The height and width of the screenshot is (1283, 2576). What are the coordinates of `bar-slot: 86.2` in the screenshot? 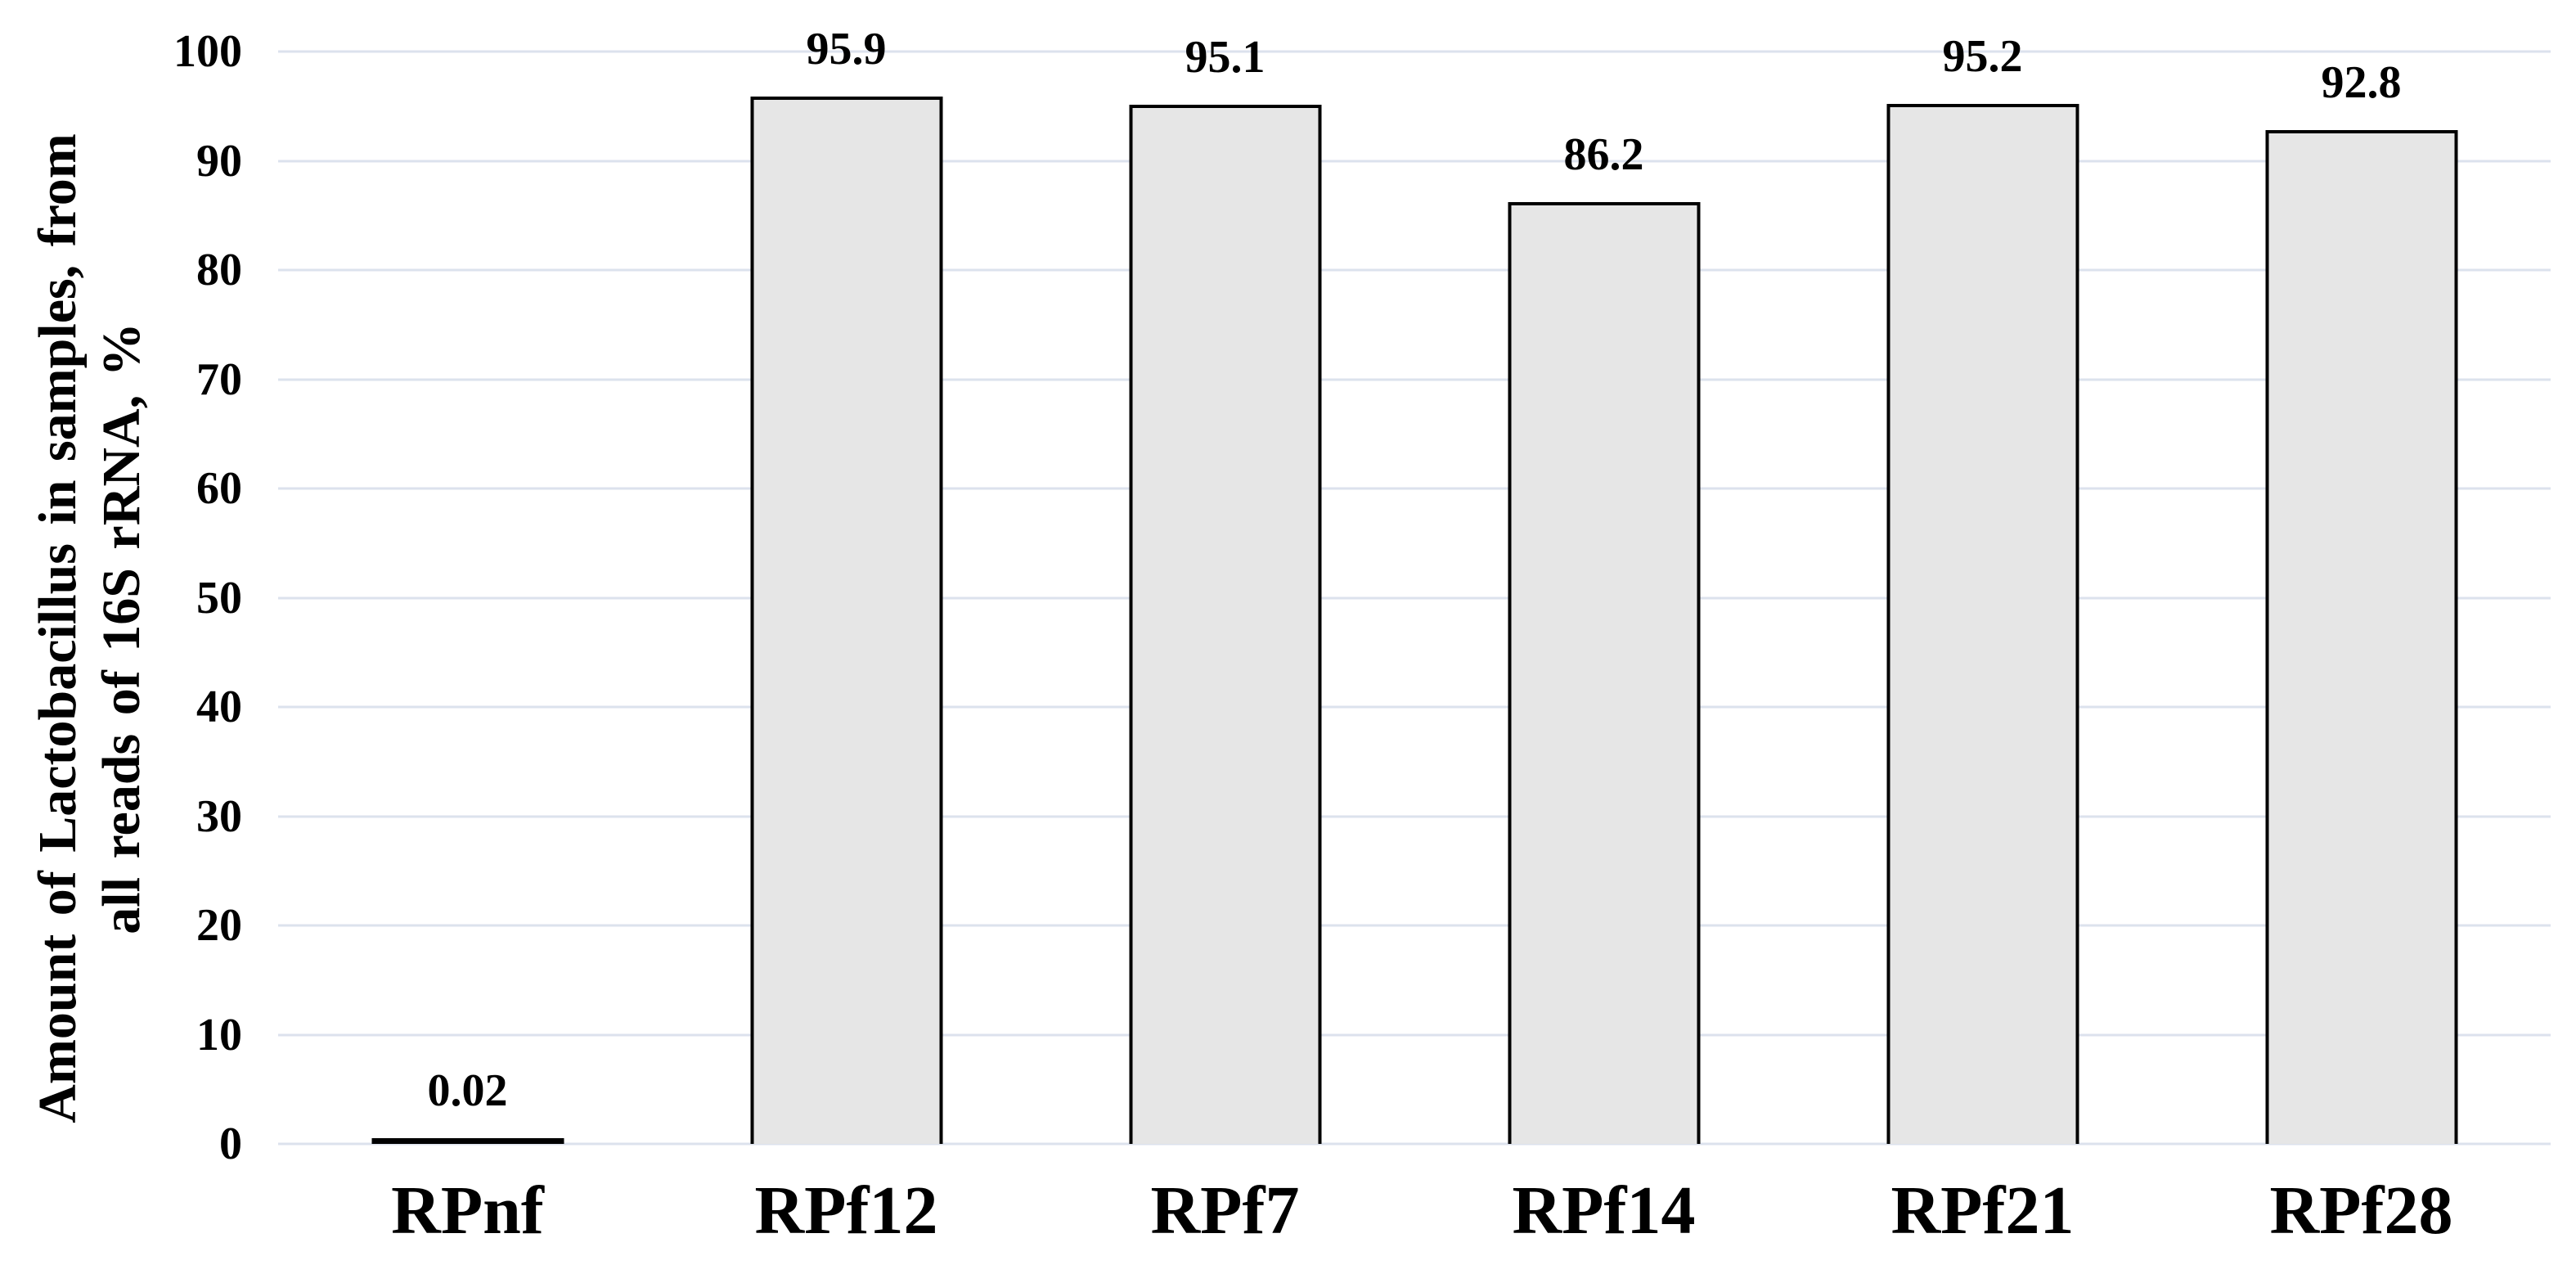 It's located at (1603, 598).